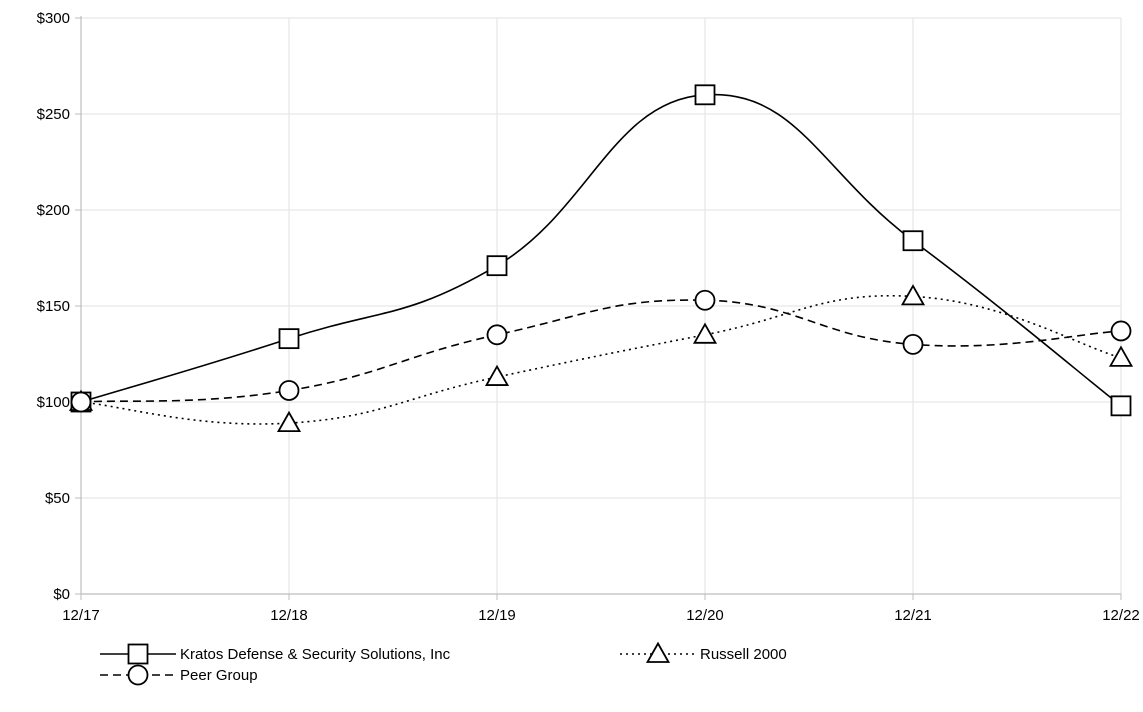  I want to click on legend-marker-circle-icon, so click(138, 675).